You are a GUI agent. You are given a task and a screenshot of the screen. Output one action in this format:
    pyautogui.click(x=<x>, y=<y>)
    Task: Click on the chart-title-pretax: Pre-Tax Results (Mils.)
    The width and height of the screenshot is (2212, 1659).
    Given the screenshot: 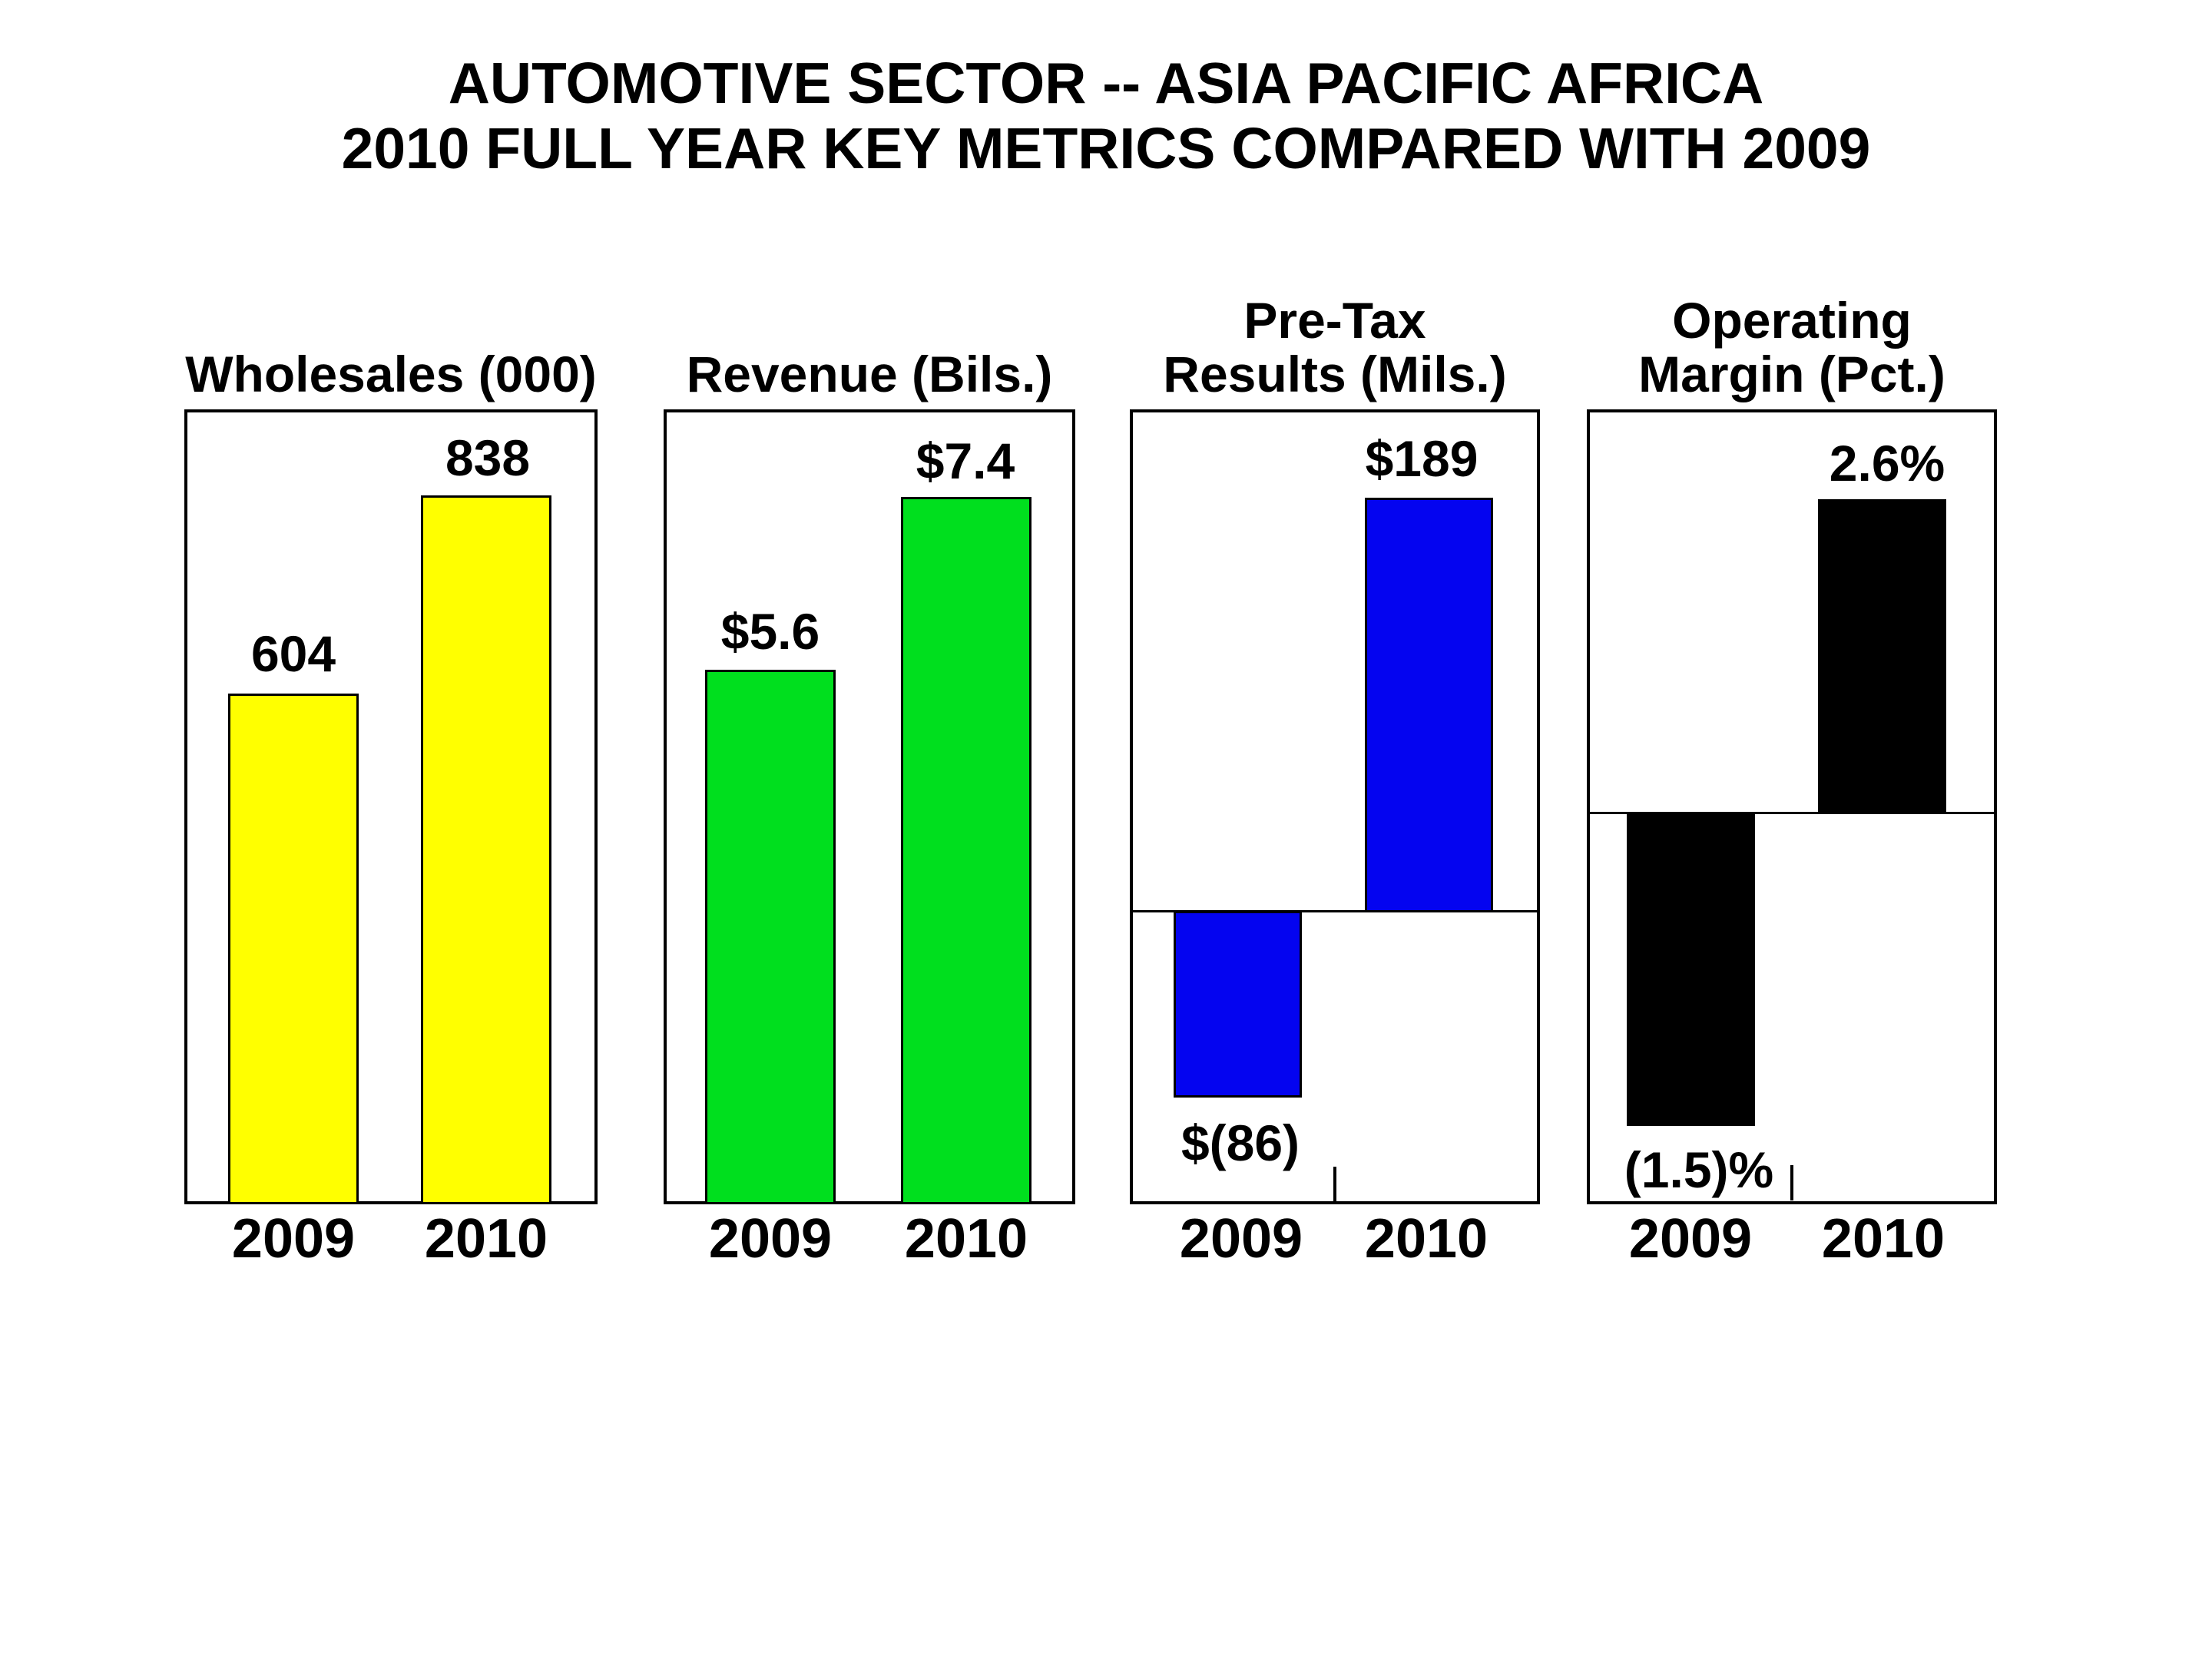 What is the action you would take?
    pyautogui.click(x=1335, y=347)
    